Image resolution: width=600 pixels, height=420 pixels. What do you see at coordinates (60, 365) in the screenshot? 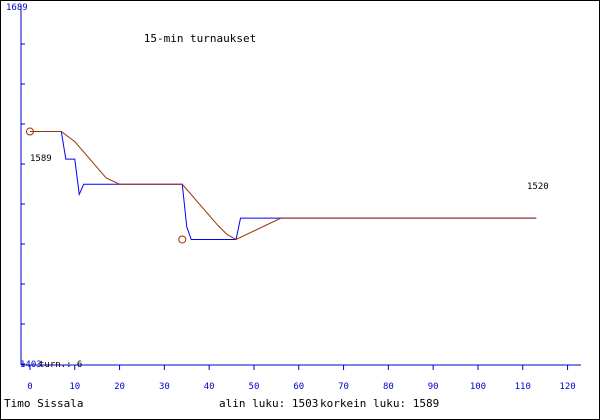
I see `game-count-label: turn.: 6` at bounding box center [60, 365].